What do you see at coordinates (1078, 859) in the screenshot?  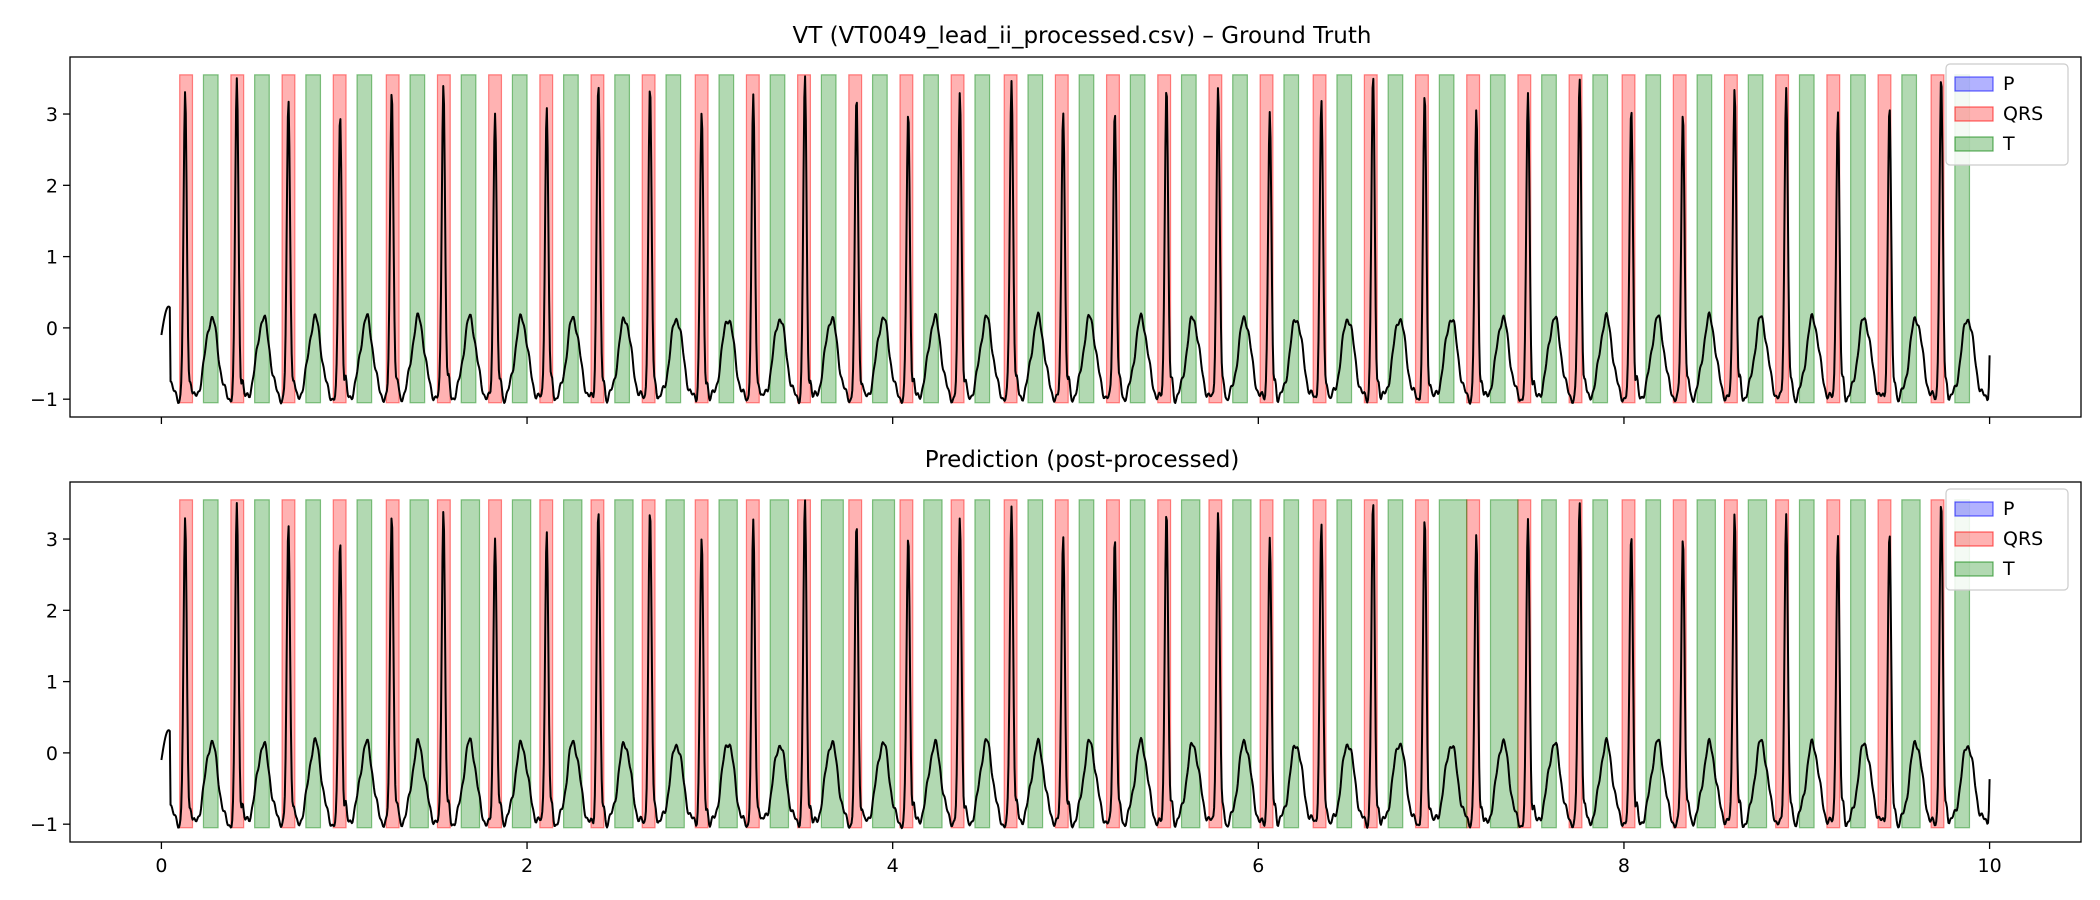 I see `prediction-x-axis: 0 2 4 6 8 10` at bounding box center [1078, 859].